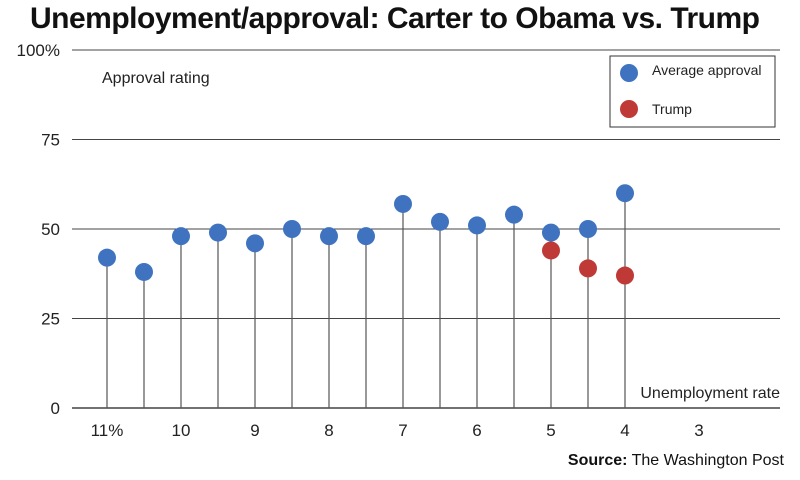  What do you see at coordinates (107, 430) in the screenshot?
I see `x-tick-label: 11%` at bounding box center [107, 430].